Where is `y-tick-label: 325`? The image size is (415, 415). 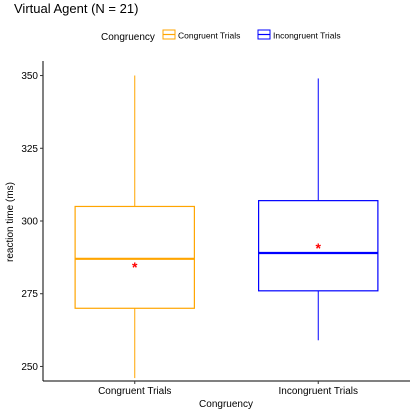 y-tick-label: 325 is located at coordinates (29, 149).